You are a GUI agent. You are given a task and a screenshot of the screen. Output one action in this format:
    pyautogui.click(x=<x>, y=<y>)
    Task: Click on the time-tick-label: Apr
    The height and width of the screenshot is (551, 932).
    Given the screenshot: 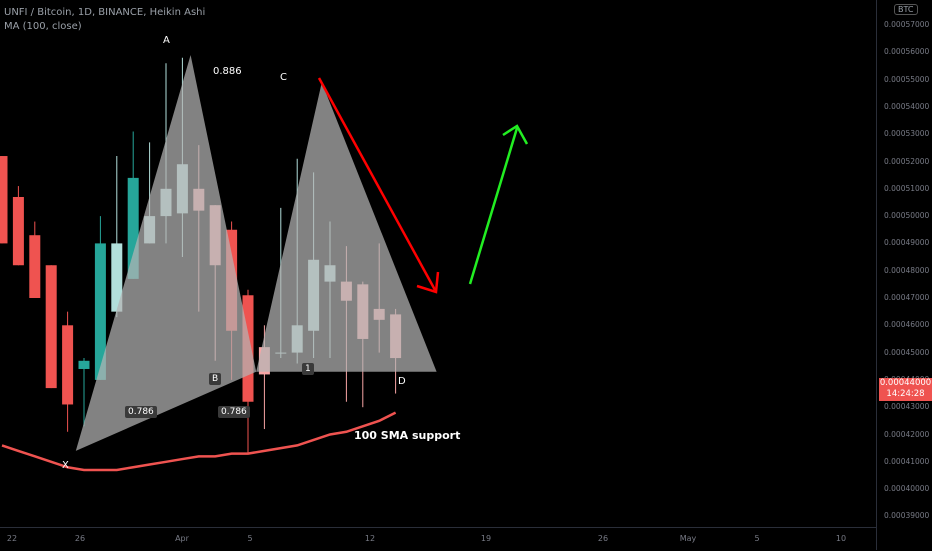 What is the action you would take?
    pyautogui.click(x=182, y=538)
    